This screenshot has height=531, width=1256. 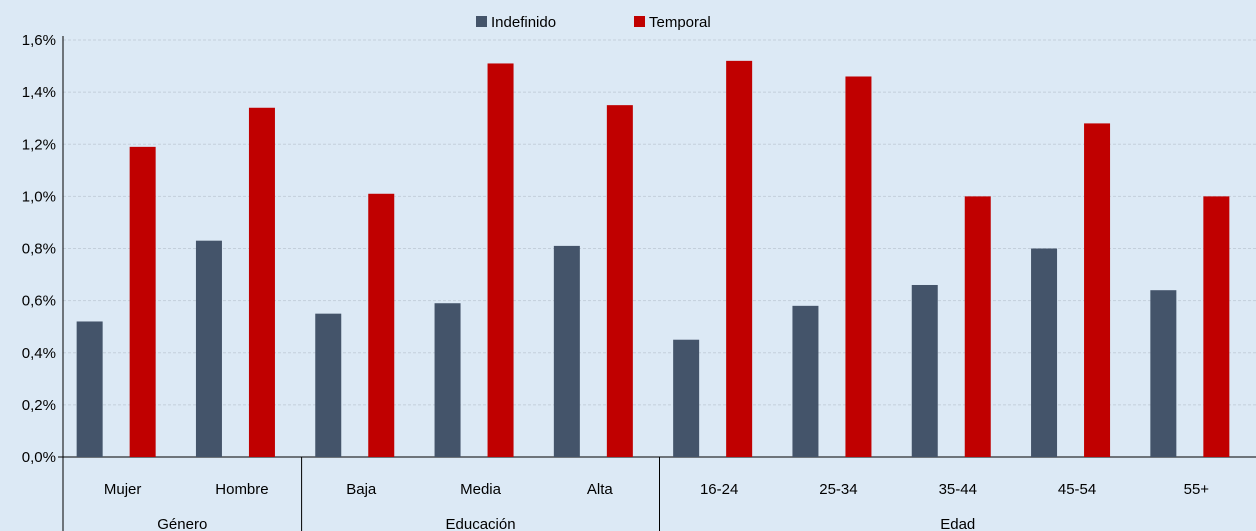 I want to click on y-tick-label: 0,8%, so click(x=39, y=249).